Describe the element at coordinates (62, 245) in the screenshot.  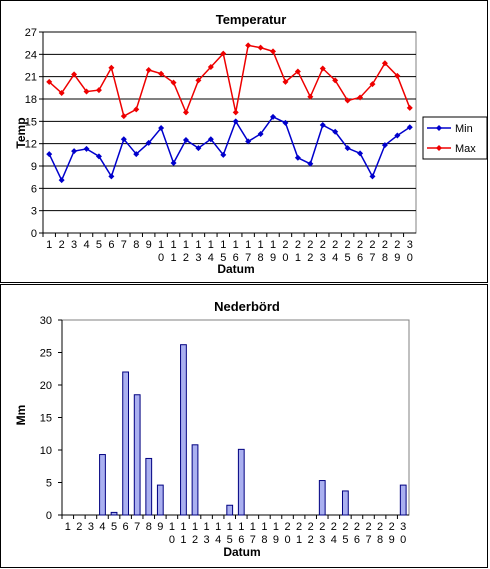
I see `temperature-x-tick-label: 2` at that location.